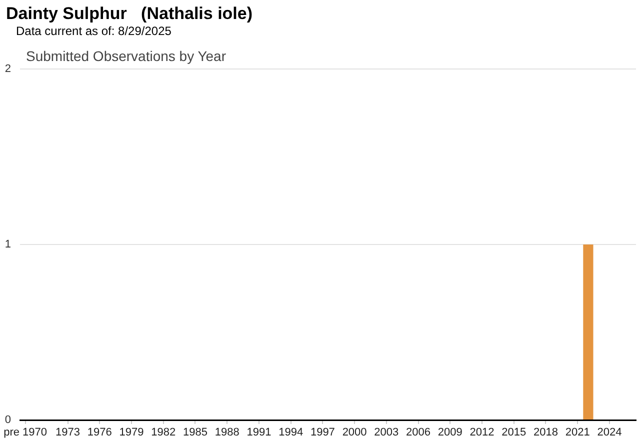 The width and height of the screenshot is (640, 442). I want to click on x-tick-label: 1994, so click(291, 432).